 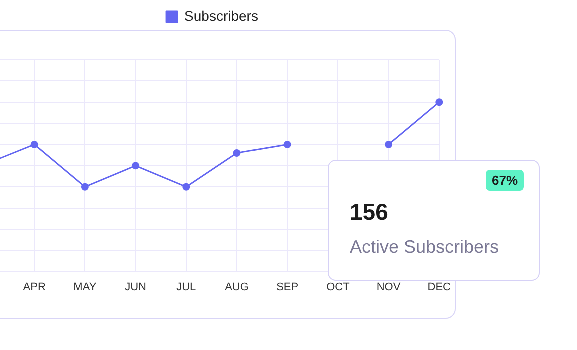 I want to click on x-tick-label: DEC, so click(x=440, y=287).